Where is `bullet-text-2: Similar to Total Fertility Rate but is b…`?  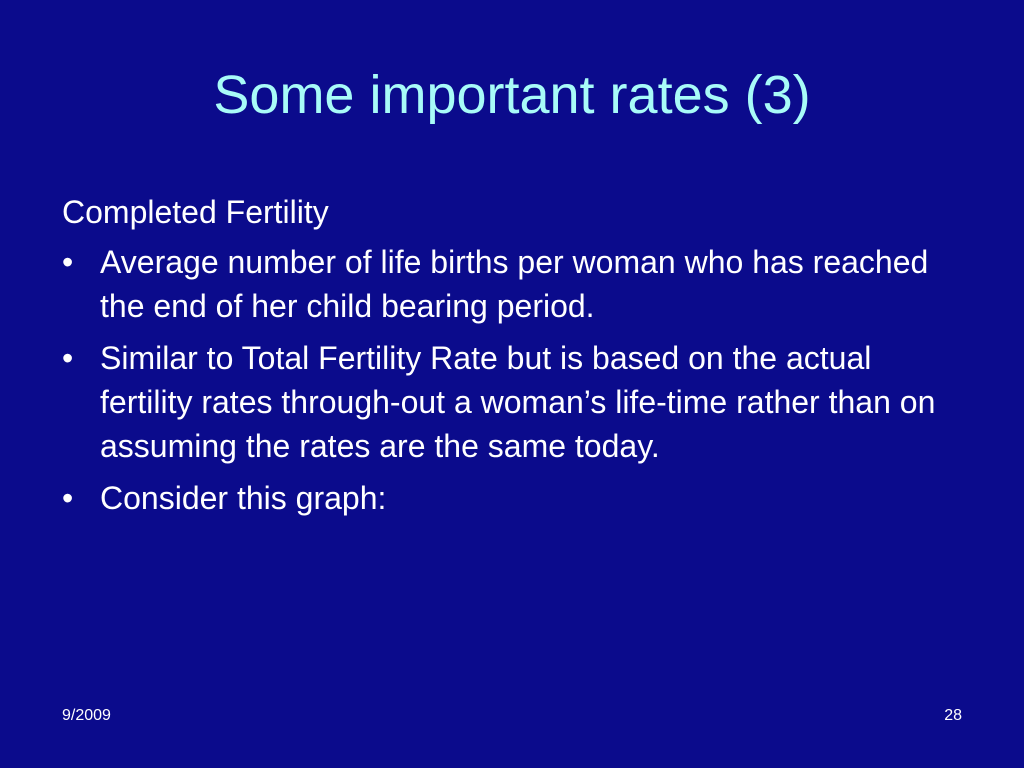
bullet-text-2: Similar to Total Fertility Rate but is b… is located at coordinates (518, 402).